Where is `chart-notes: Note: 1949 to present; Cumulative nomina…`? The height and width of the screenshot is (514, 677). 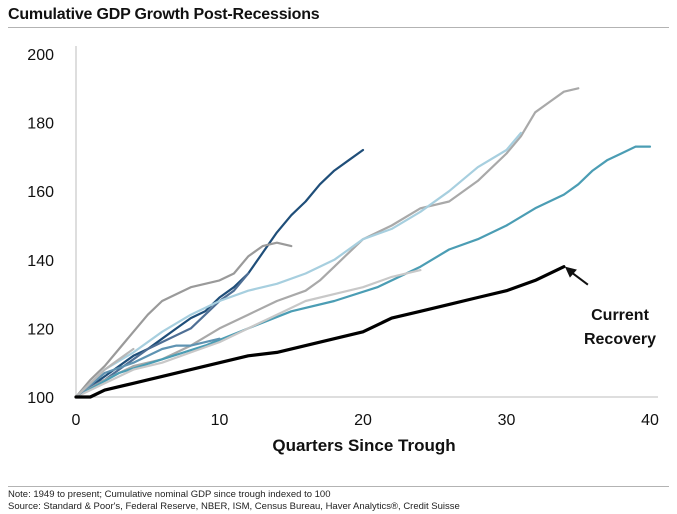 chart-notes: Note: 1949 to present; Cumulative nomina… is located at coordinates (234, 500).